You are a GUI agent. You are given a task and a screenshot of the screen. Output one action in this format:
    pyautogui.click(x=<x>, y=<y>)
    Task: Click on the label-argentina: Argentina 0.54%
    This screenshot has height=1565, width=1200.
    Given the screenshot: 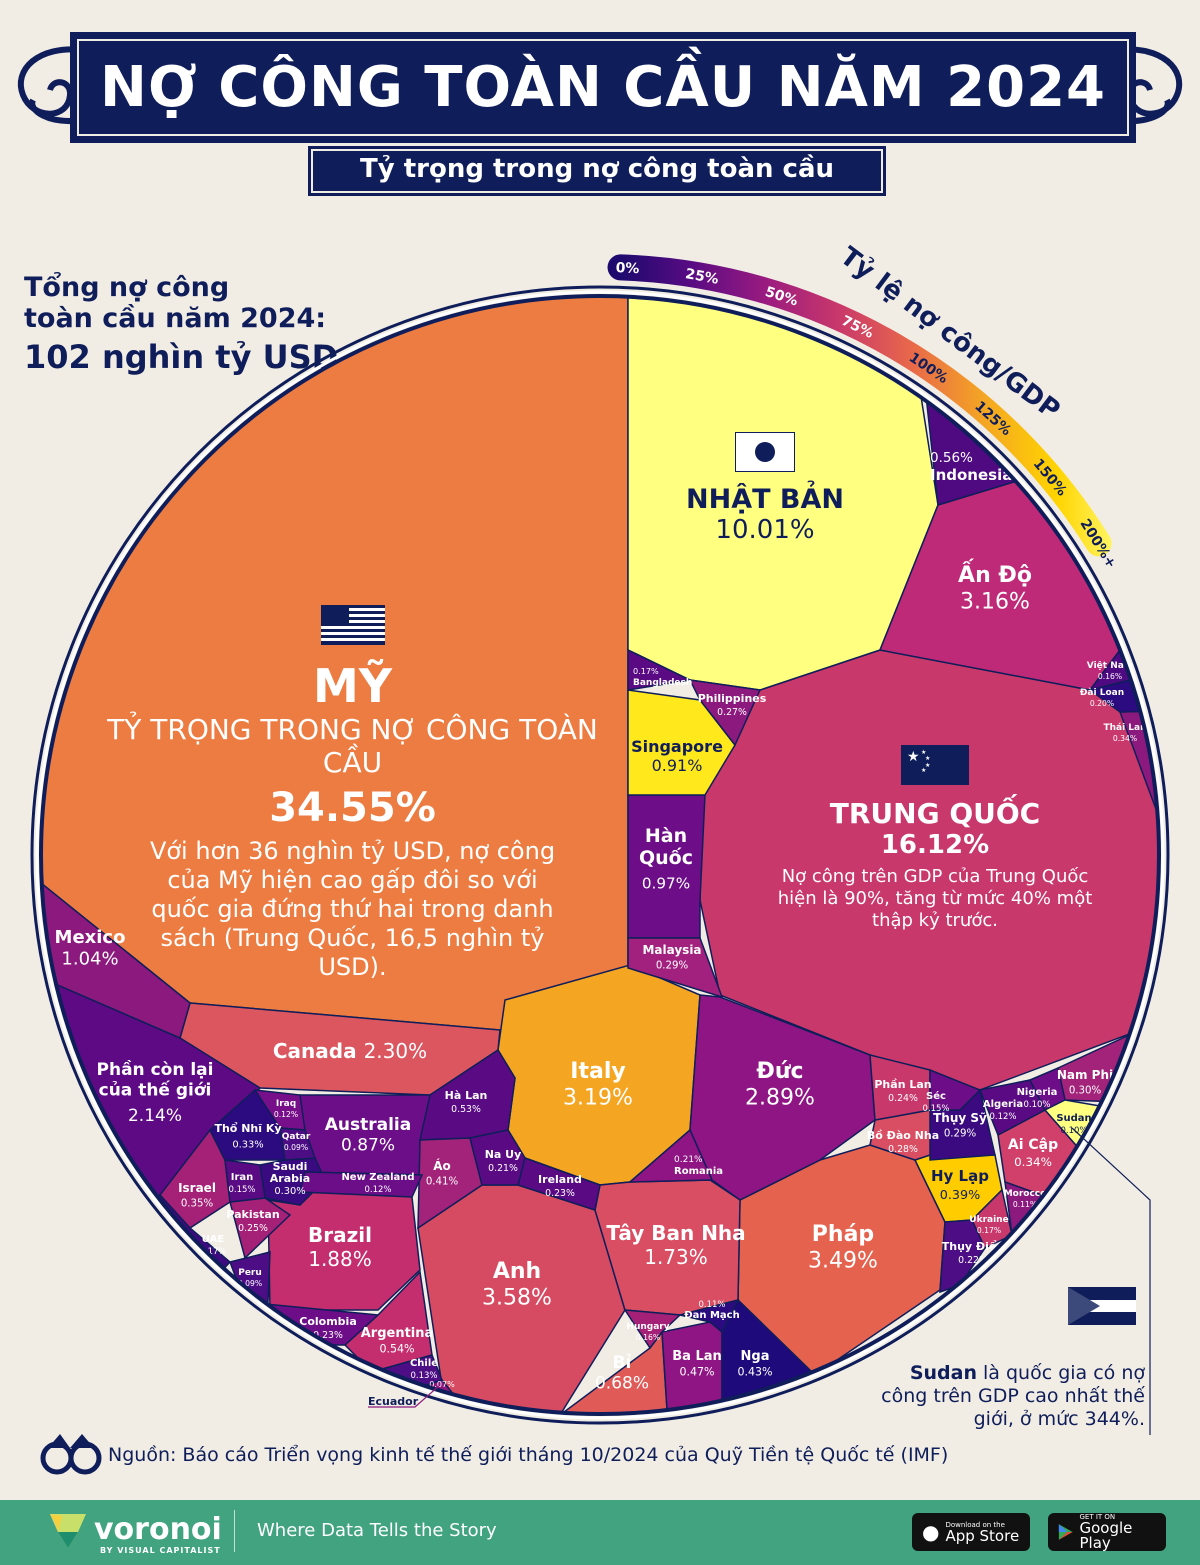 What is the action you would take?
    pyautogui.click(x=397, y=1341)
    